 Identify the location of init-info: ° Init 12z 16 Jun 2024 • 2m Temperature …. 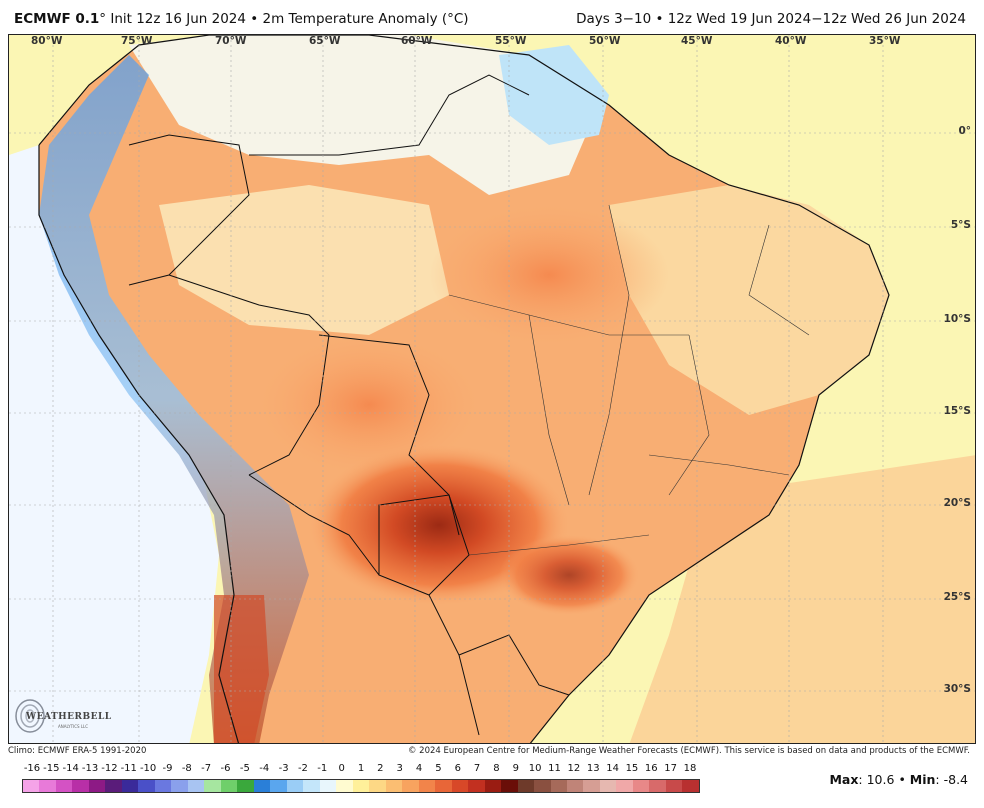
(284, 19).